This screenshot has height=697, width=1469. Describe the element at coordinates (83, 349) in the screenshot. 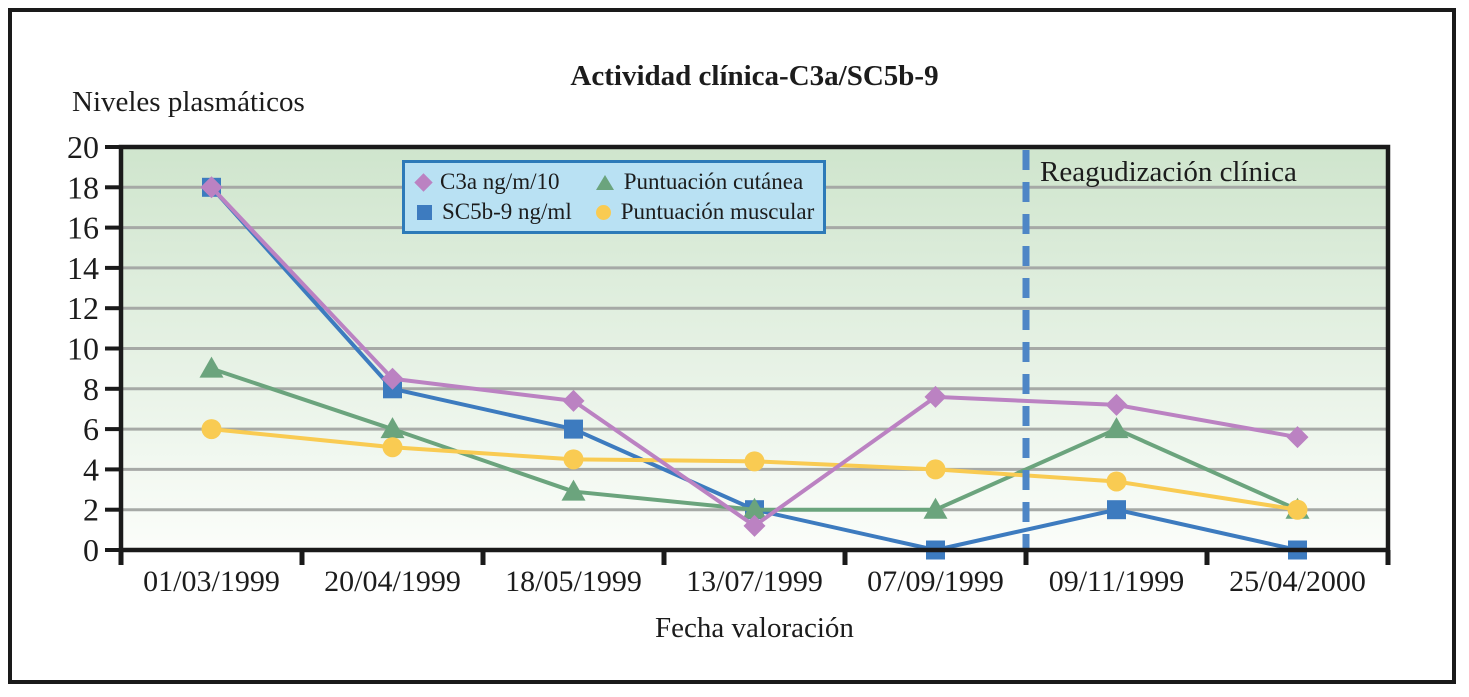

I see `y-axis-tick-label: 10` at that location.